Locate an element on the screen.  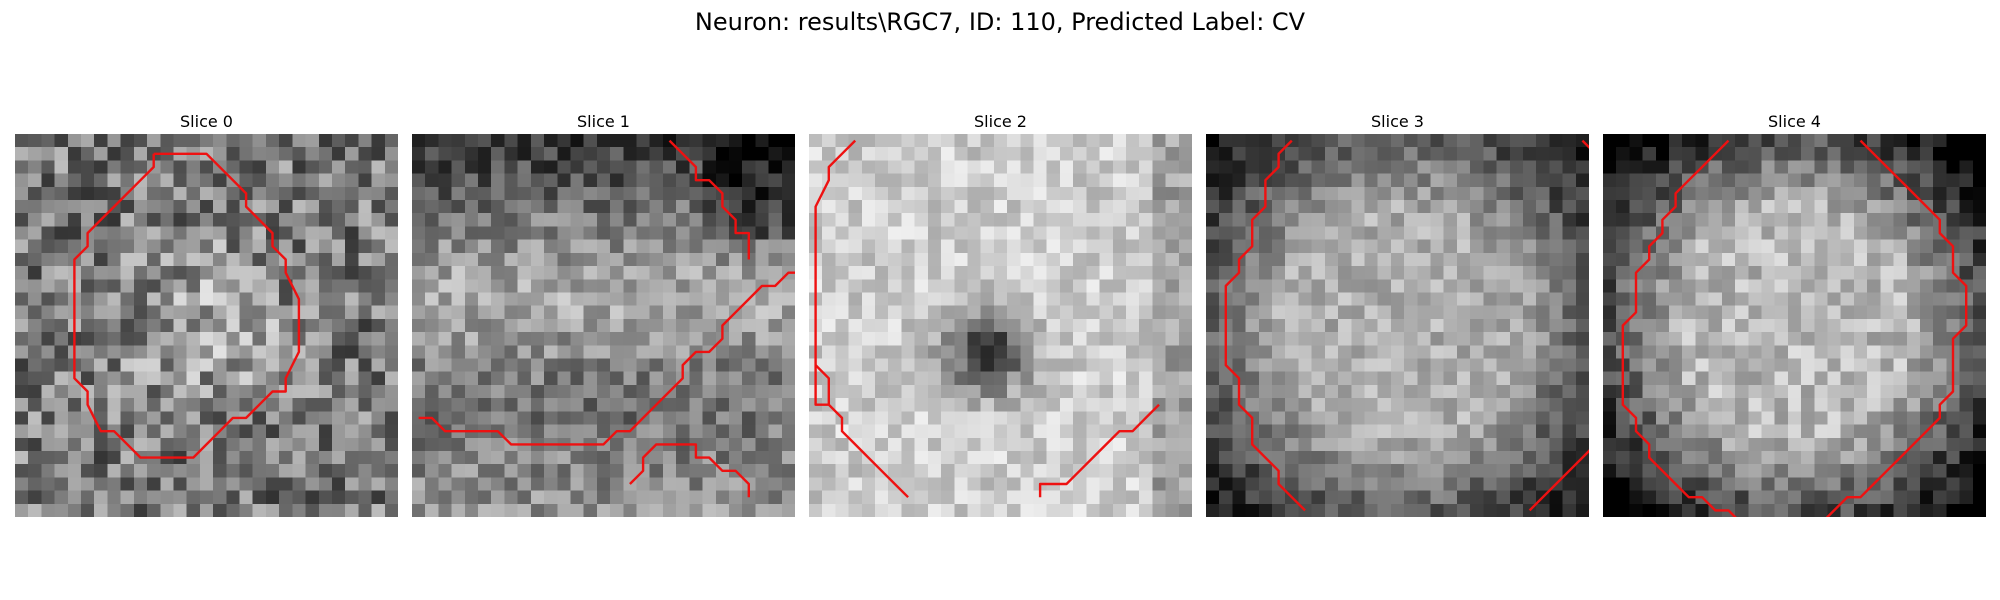
slice-title: Slice 1 is located at coordinates (603, 121).